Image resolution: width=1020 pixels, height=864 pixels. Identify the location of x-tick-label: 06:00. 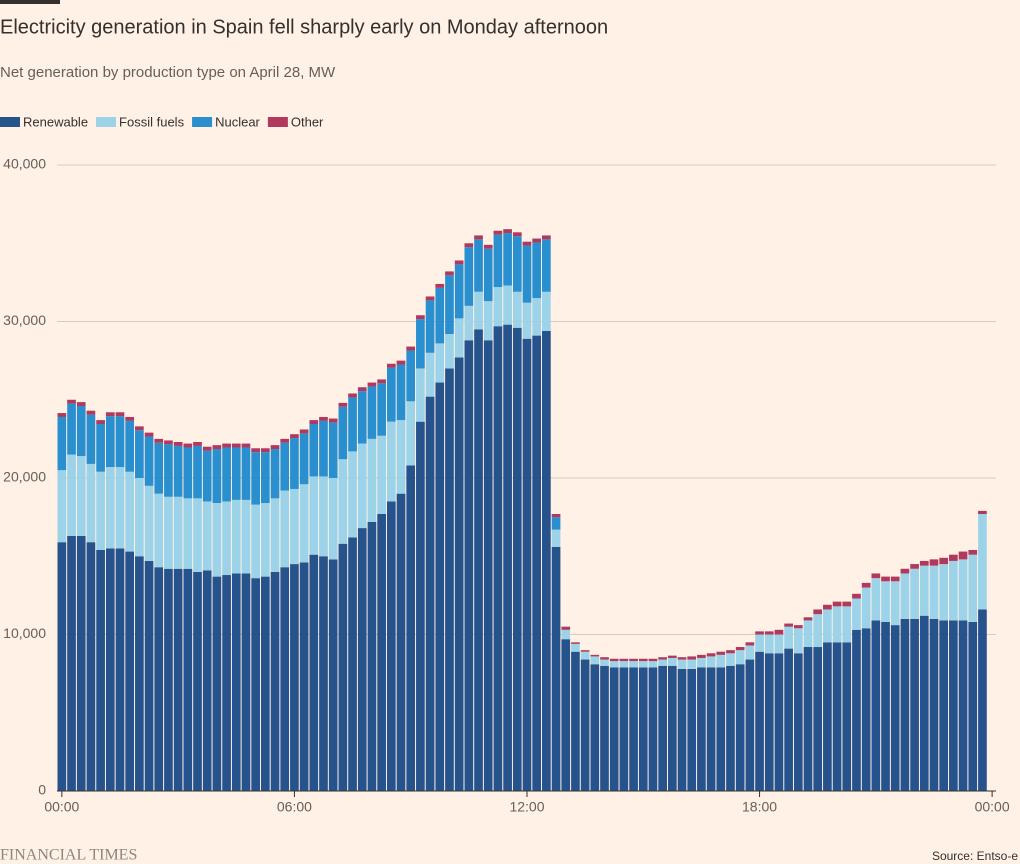
(294, 807).